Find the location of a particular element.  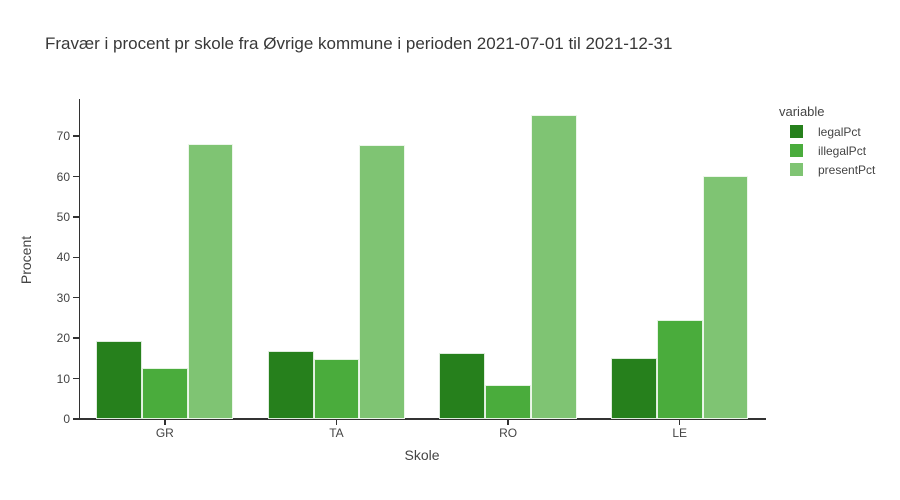

y-axis-line is located at coordinates (79, 259).